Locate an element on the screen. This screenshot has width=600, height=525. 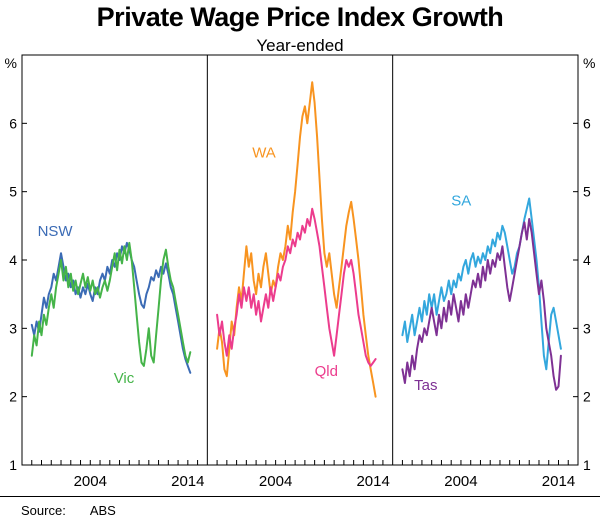
series-label-sa: SA is located at coordinates (461, 200).